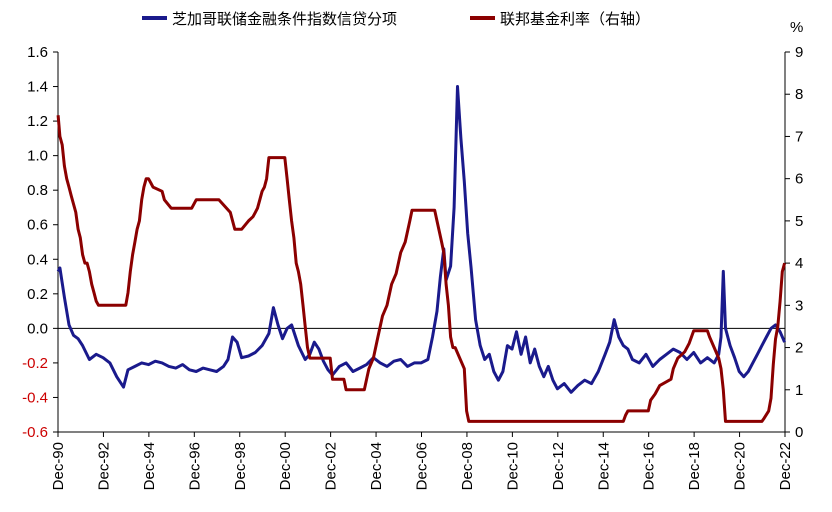  Describe the element at coordinates (512, 466) in the screenshot. I see `x-tick-label: Dec-10` at that location.